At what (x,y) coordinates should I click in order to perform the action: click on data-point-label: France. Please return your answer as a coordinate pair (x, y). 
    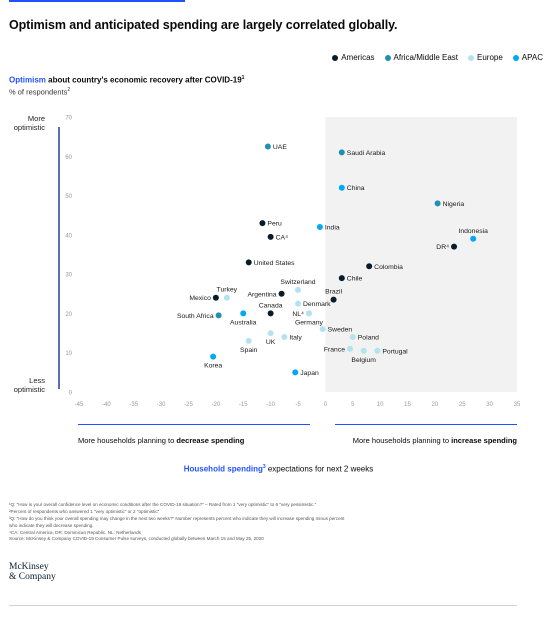
    Looking at the image, I should click on (334, 349).